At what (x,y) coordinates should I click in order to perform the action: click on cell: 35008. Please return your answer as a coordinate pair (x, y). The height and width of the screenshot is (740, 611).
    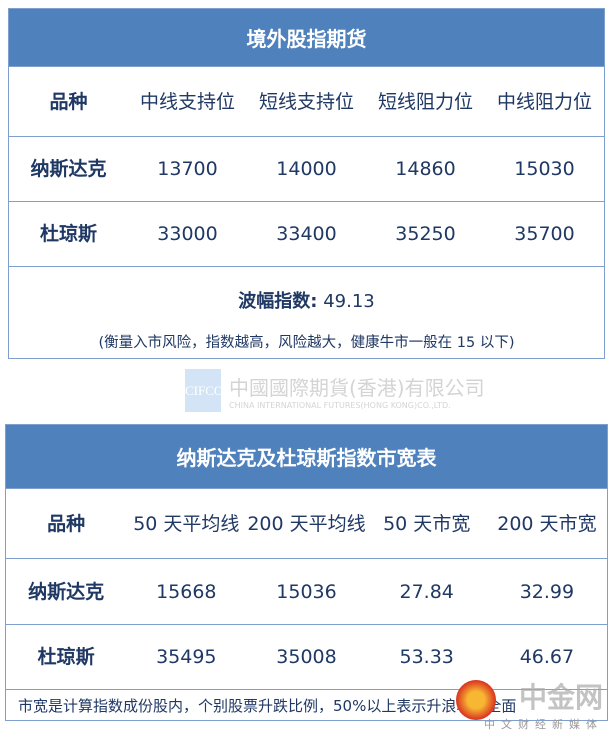
    Looking at the image, I should click on (306, 657).